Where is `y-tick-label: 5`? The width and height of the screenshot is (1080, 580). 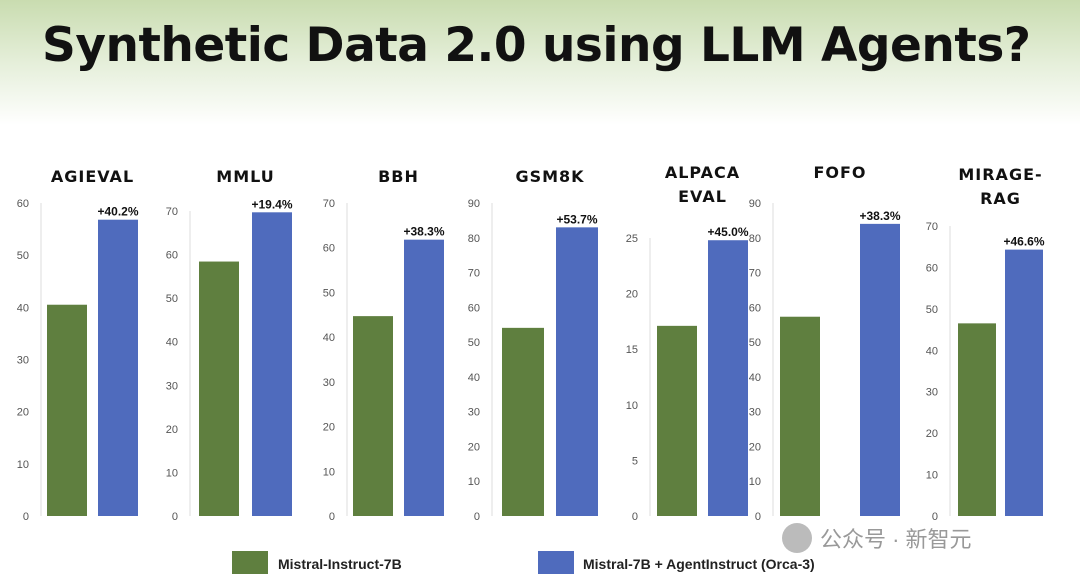
y-tick-label: 5 is located at coordinates (635, 461).